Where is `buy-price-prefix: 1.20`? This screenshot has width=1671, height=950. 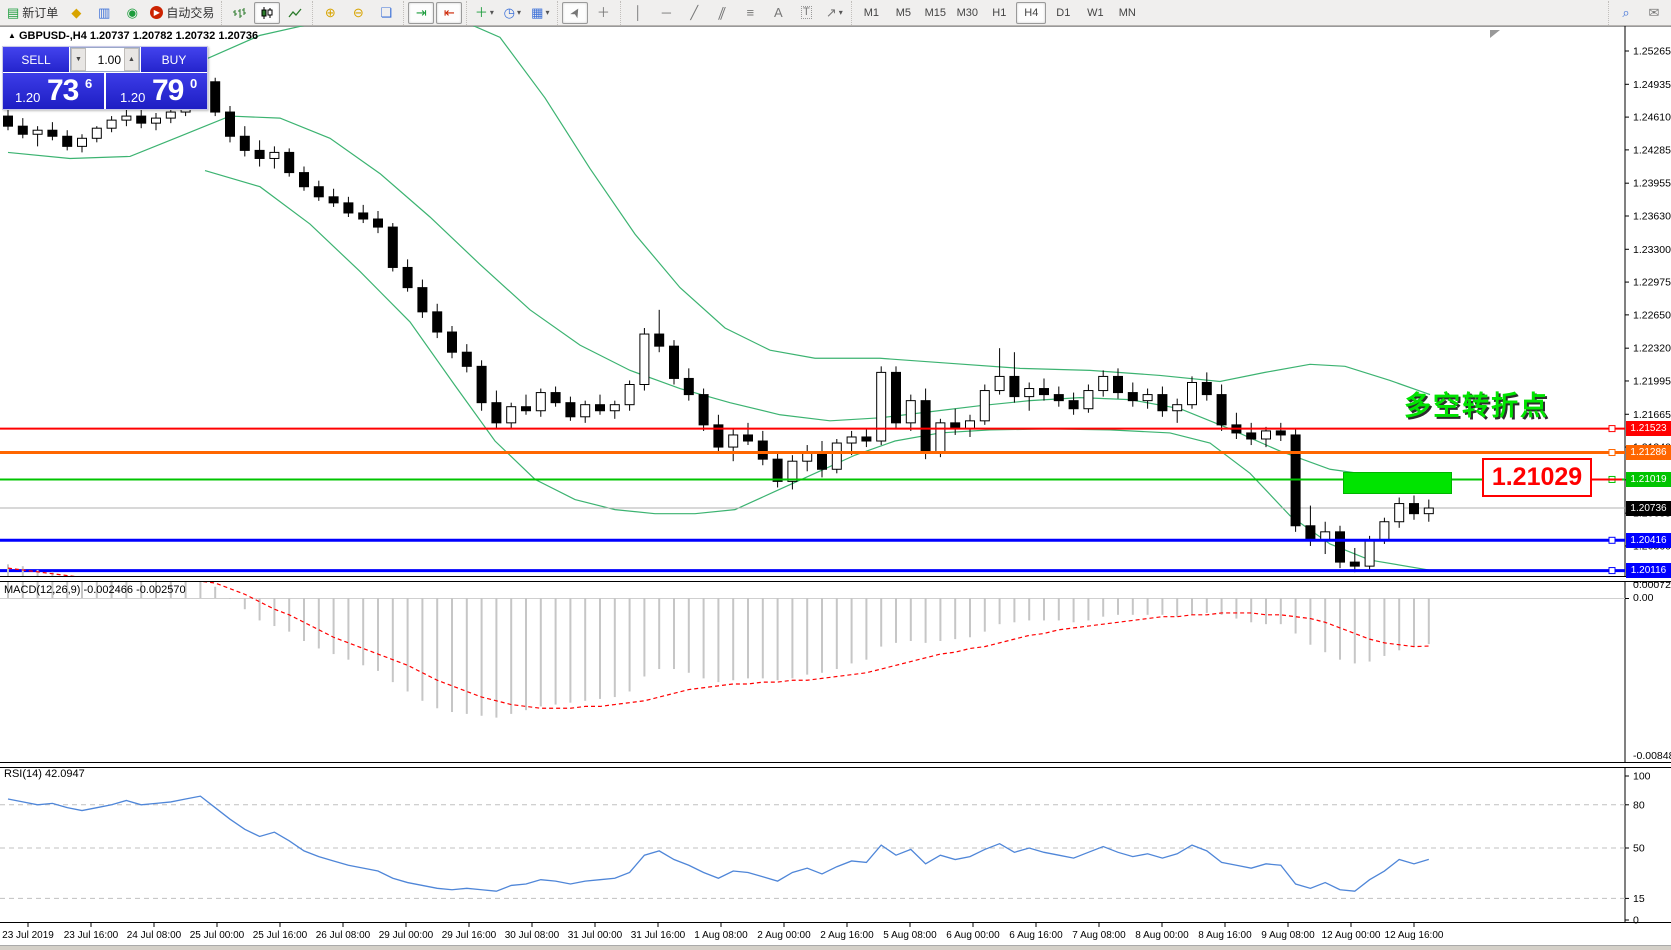
buy-price-prefix: 1.20 is located at coordinates (133, 97).